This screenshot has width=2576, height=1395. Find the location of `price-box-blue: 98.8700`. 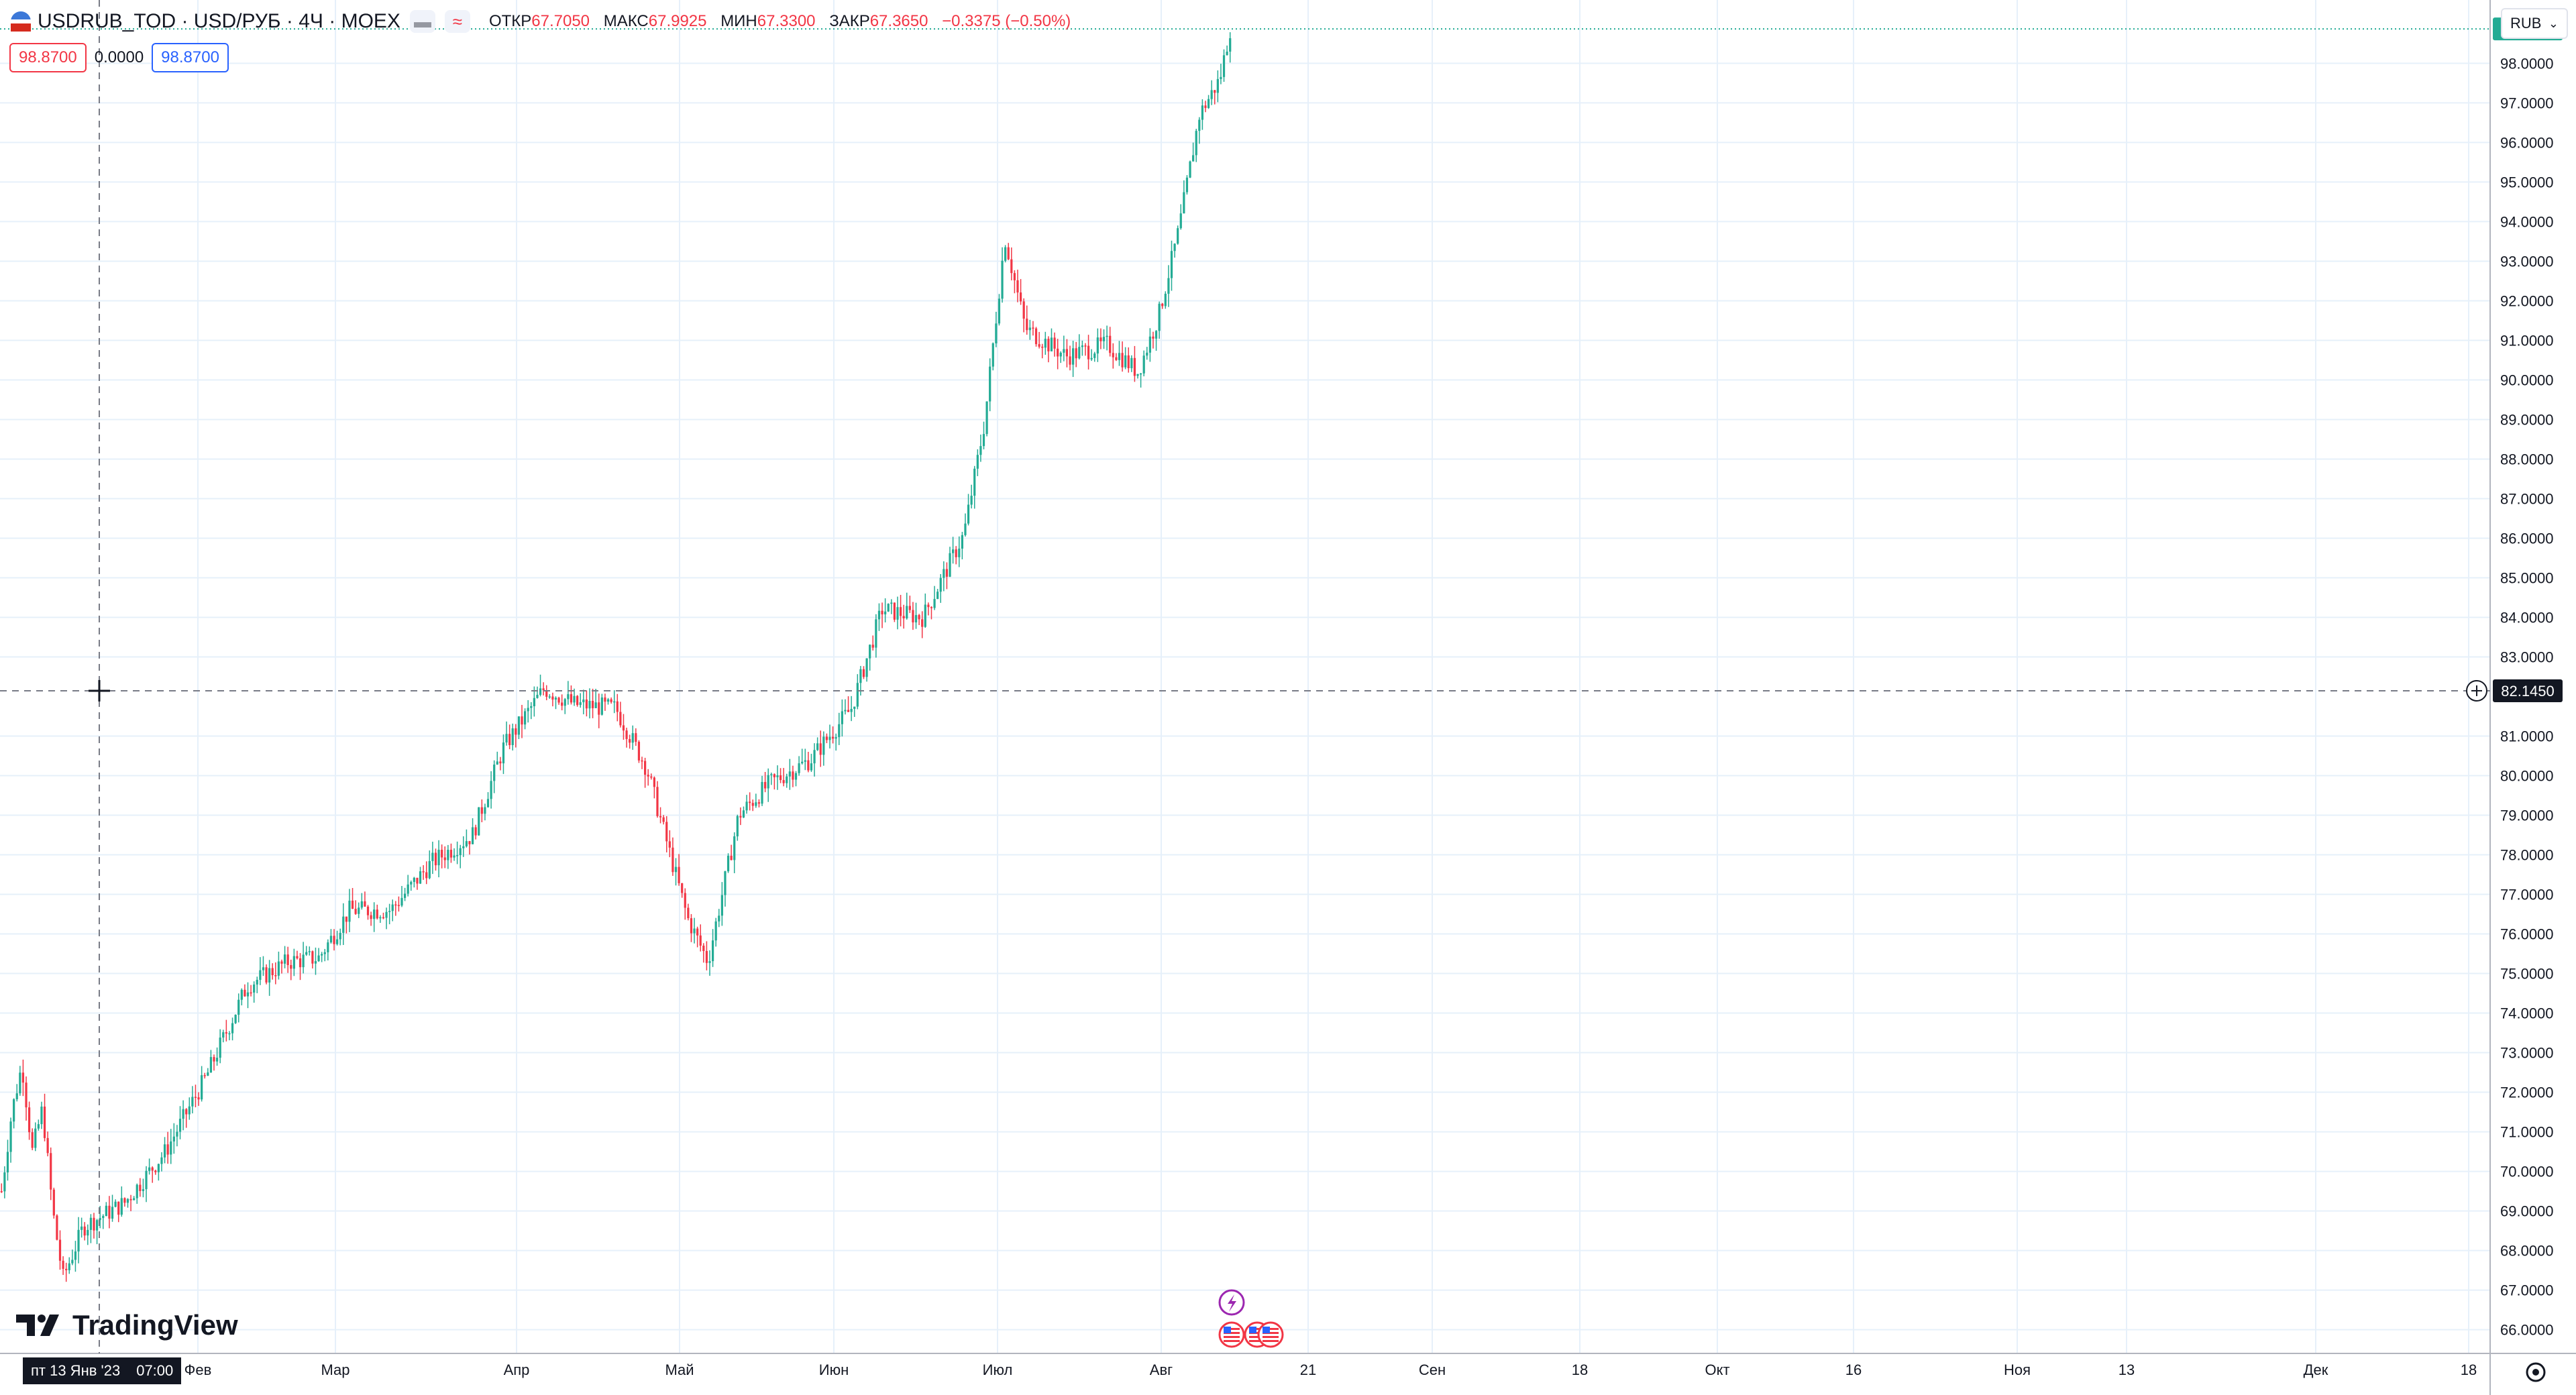

price-box-blue: 98.8700 is located at coordinates (190, 57).